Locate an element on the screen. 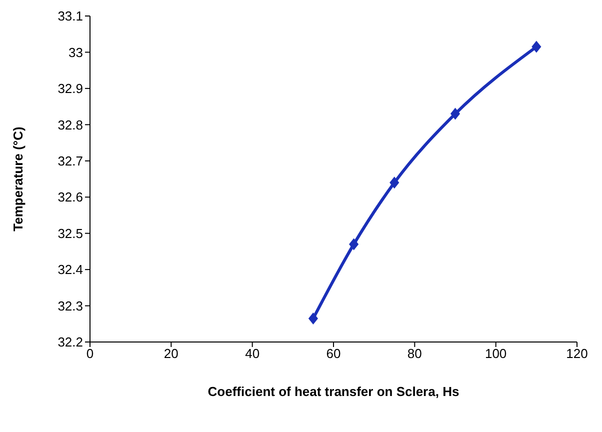  x-tick-label: 80 is located at coordinates (414, 354).